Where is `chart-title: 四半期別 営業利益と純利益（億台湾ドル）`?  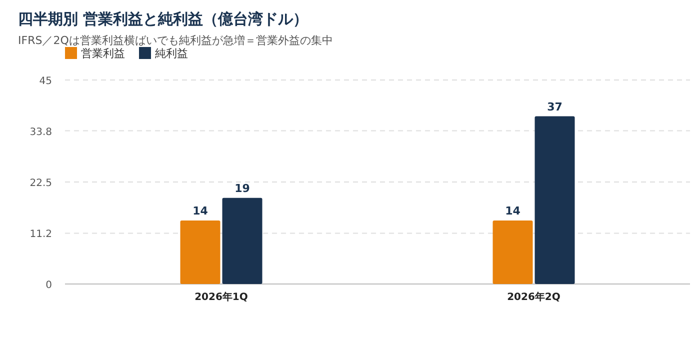 chart-title: 四半期別 営業利益と純利益（億台湾ドル） is located at coordinates (163, 19).